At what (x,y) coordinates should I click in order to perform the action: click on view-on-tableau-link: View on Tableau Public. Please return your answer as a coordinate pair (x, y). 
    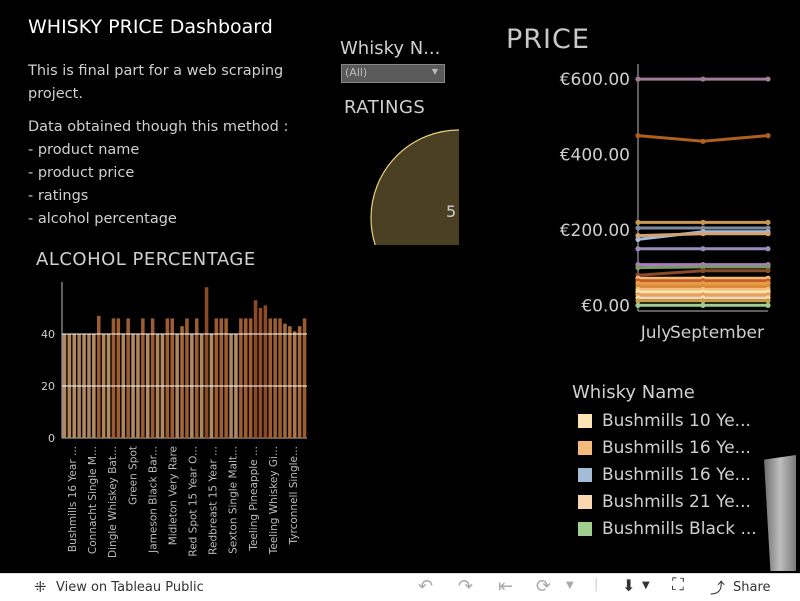
    Looking at the image, I should click on (130, 587).